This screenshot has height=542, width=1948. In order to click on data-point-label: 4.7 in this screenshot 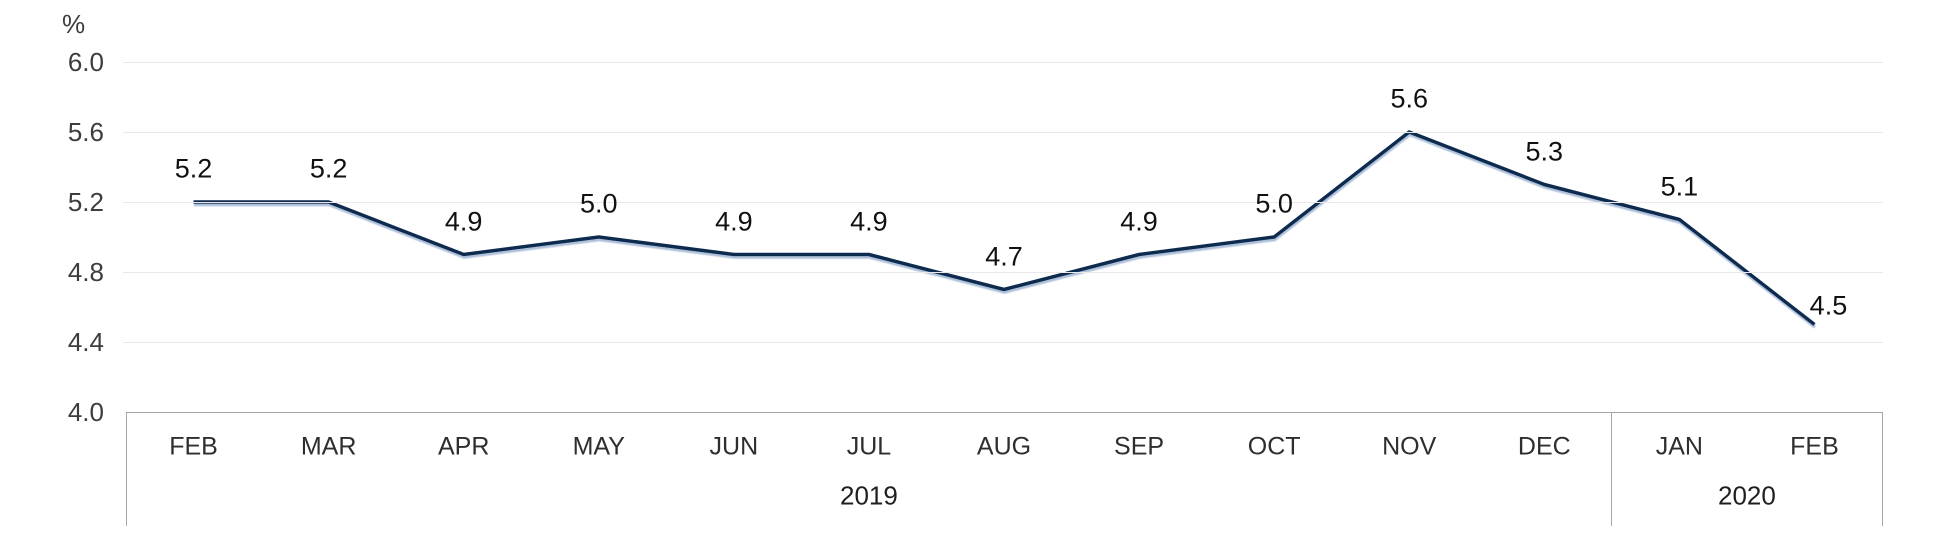, I will do `click(1004, 256)`.